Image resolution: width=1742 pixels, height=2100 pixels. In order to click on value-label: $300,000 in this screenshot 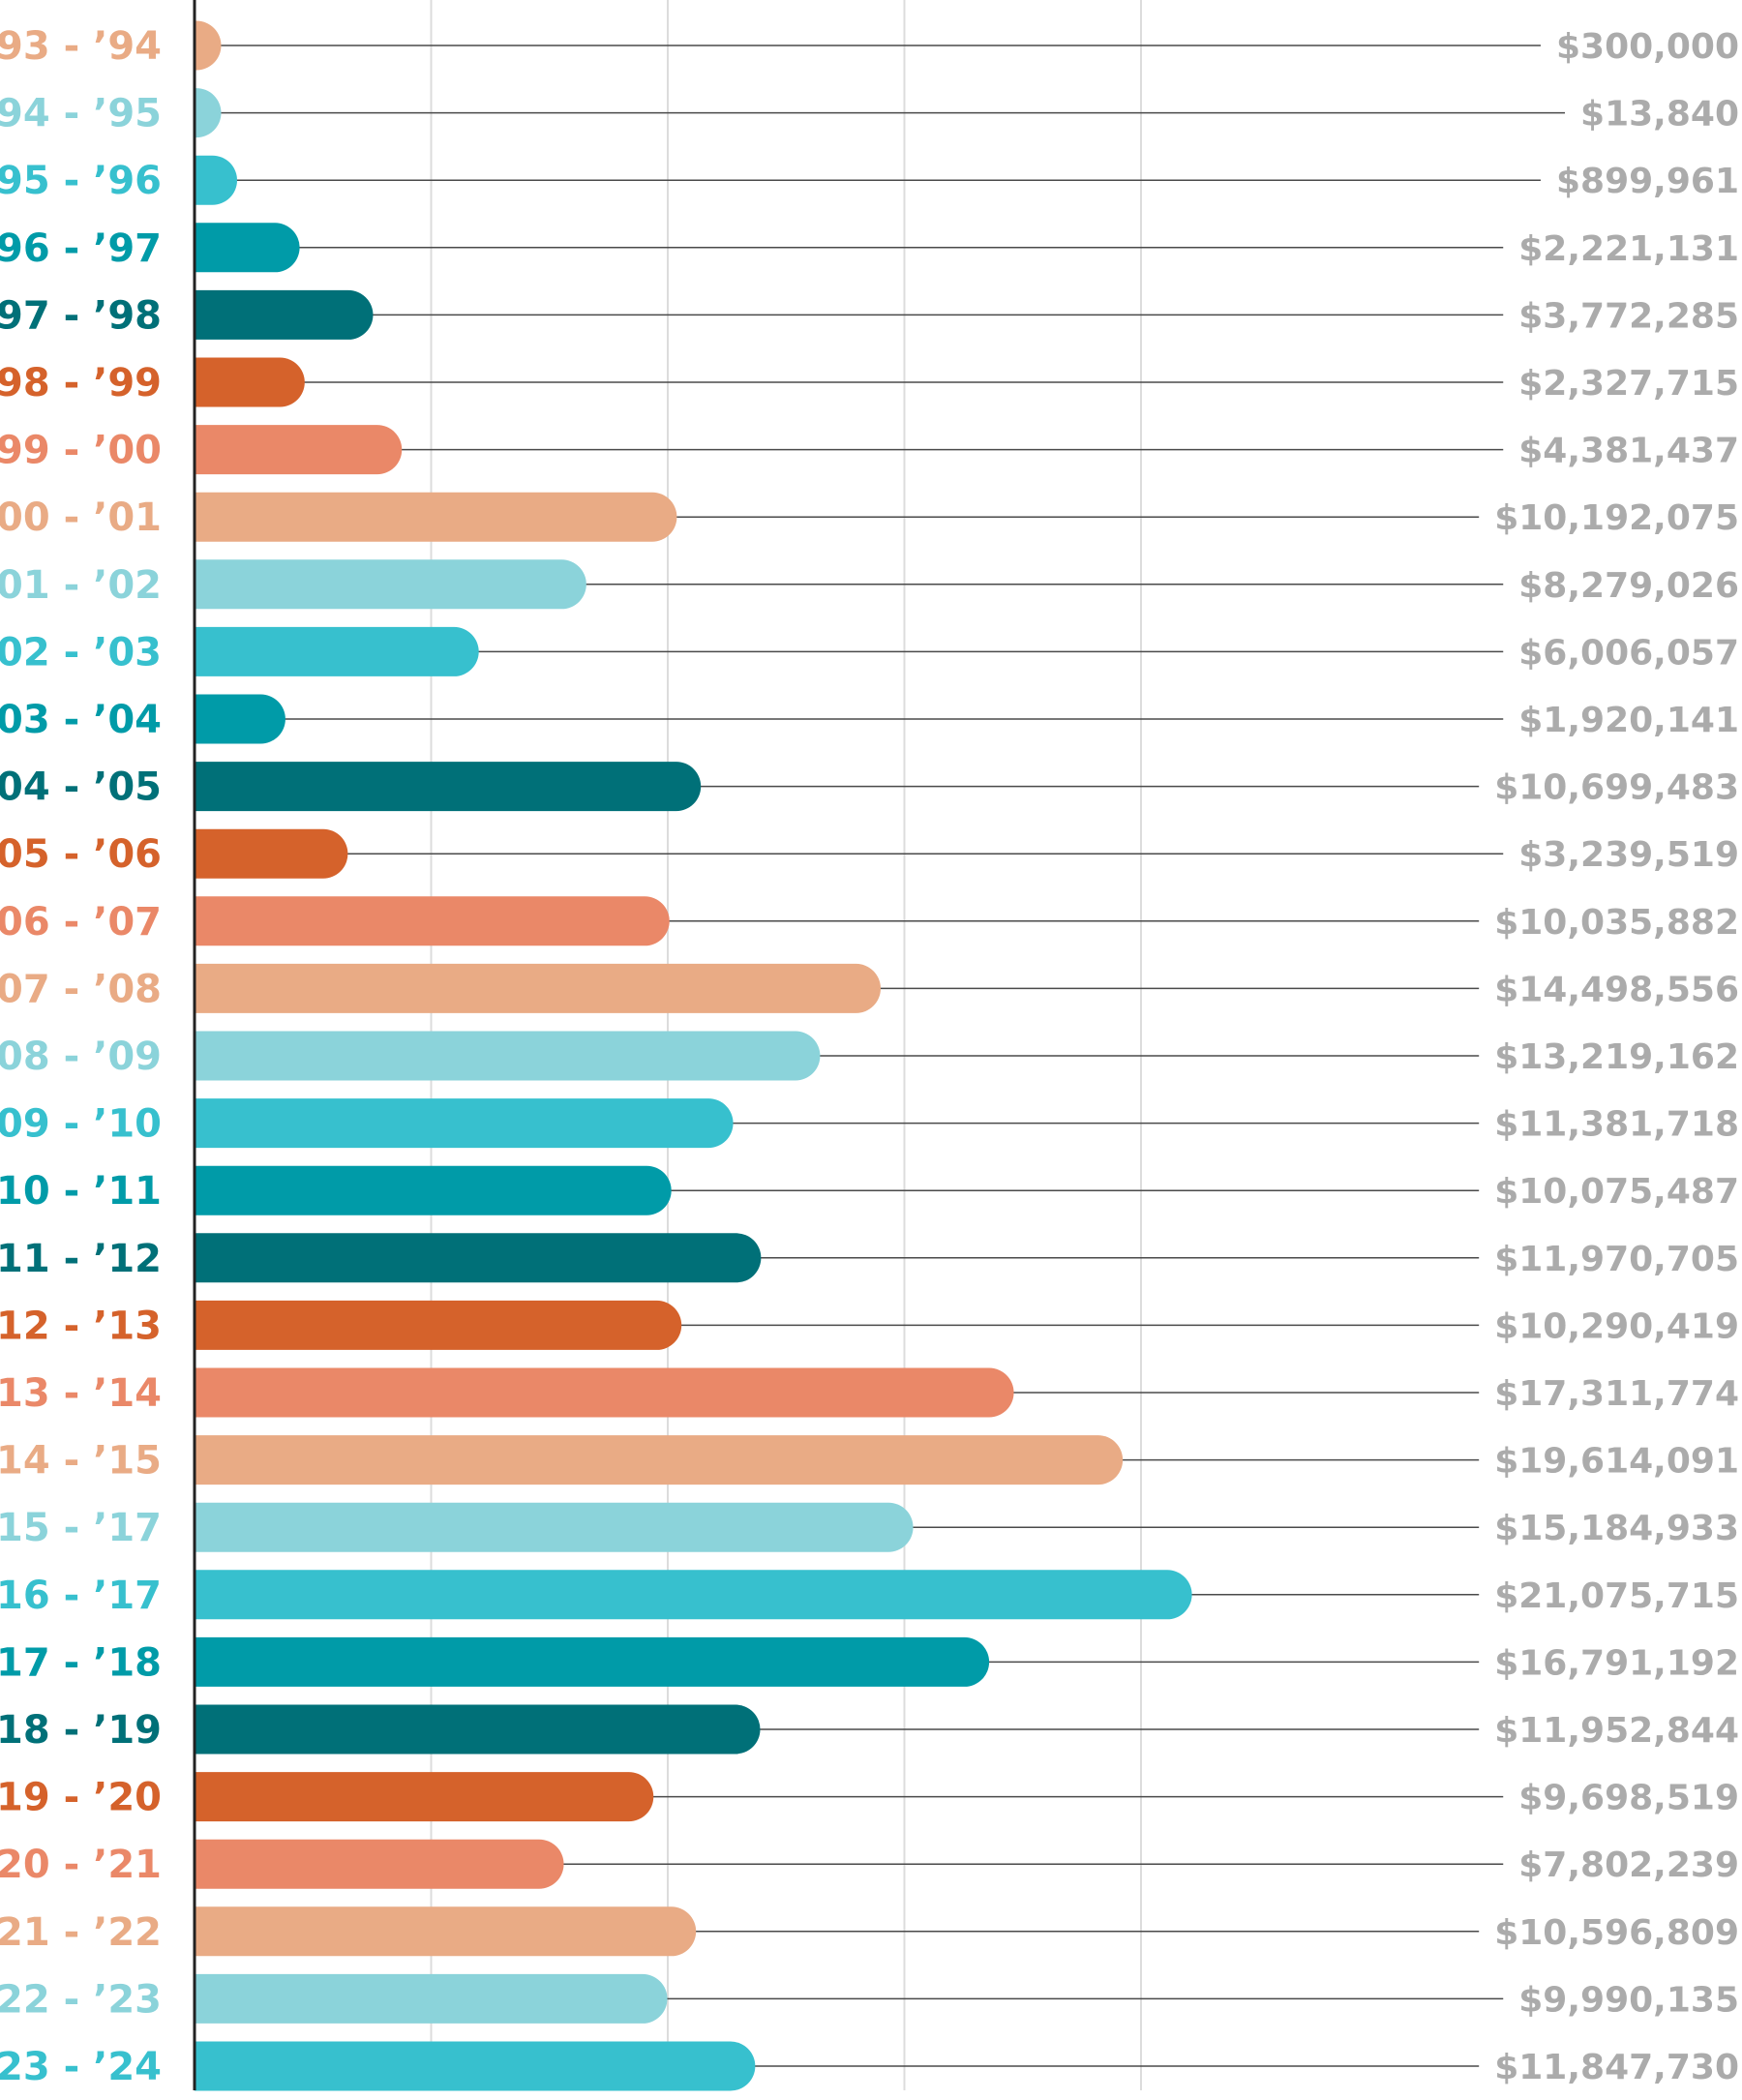, I will do `click(1647, 47)`.